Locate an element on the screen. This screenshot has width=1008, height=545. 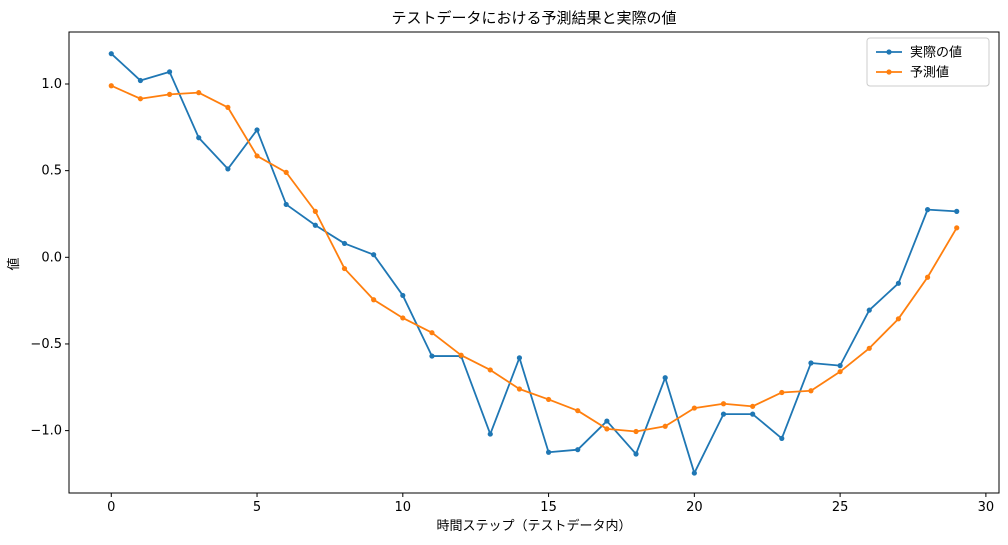
x-tick-label: 0 is located at coordinates (111, 507).